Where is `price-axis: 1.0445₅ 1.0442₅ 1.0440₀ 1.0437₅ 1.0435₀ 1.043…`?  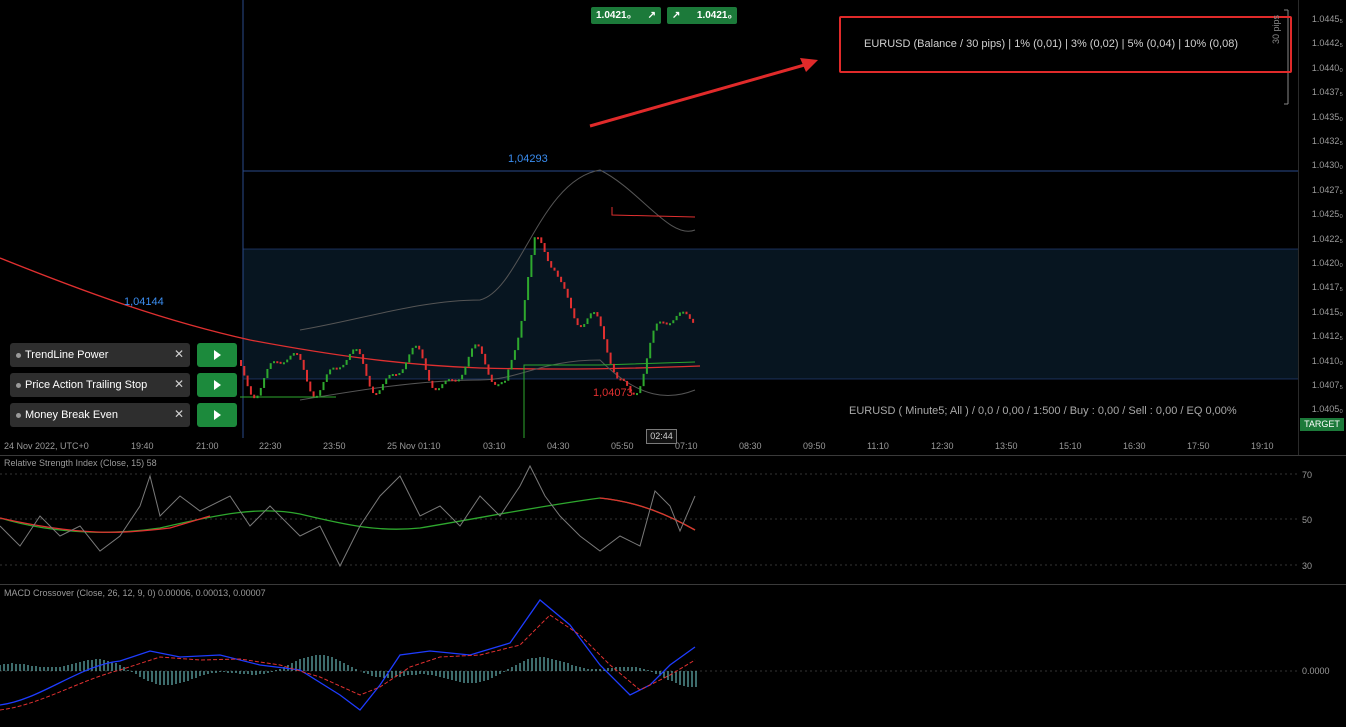
price-axis: 1.0445₅ 1.0442₅ 1.0440₀ 1.0437₅ 1.0435₀ 1.043… is located at coordinates (1322, 227).